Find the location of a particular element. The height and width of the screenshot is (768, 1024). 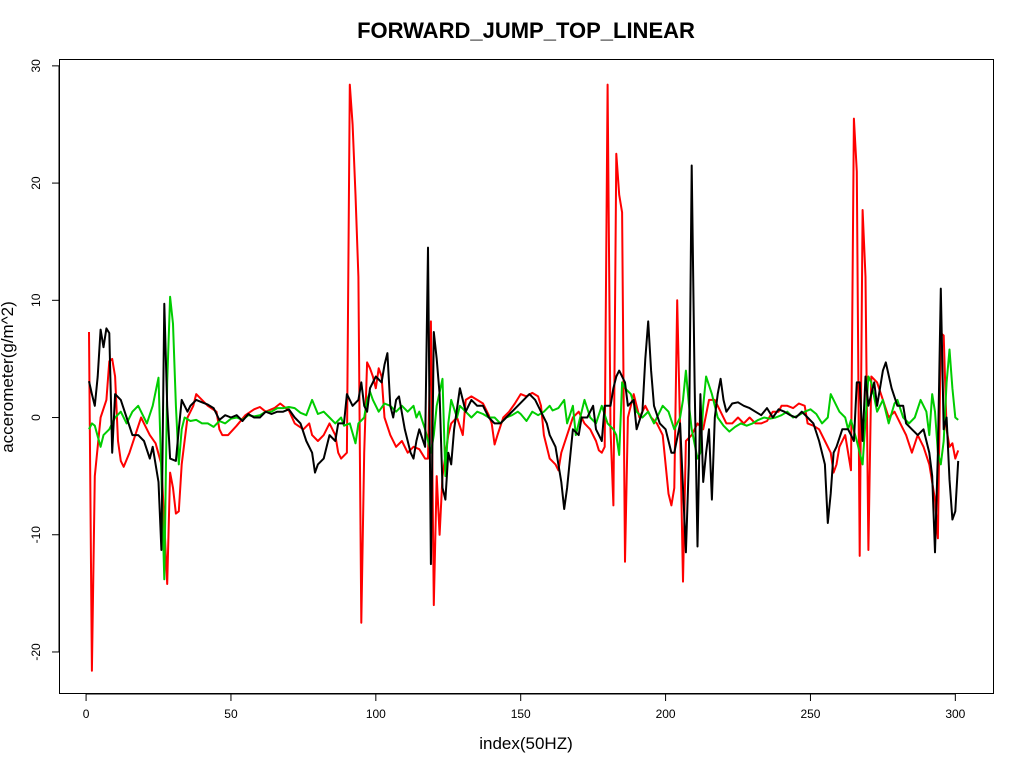

x-axis: 0 50 100 150 200 250 300 is located at coordinates (524, 707).